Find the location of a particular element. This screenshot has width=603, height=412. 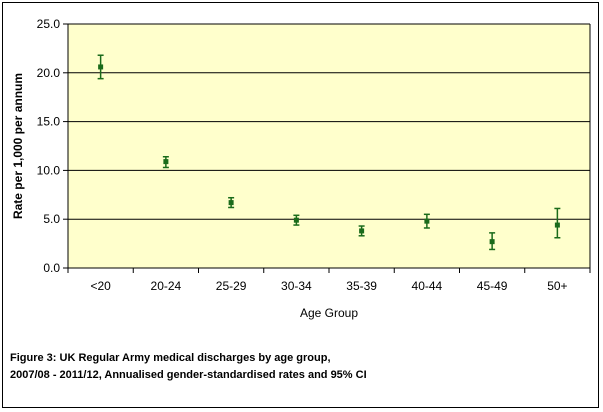

y-axis-title: Rate per 1,000 per annum is located at coordinates (18, 146).